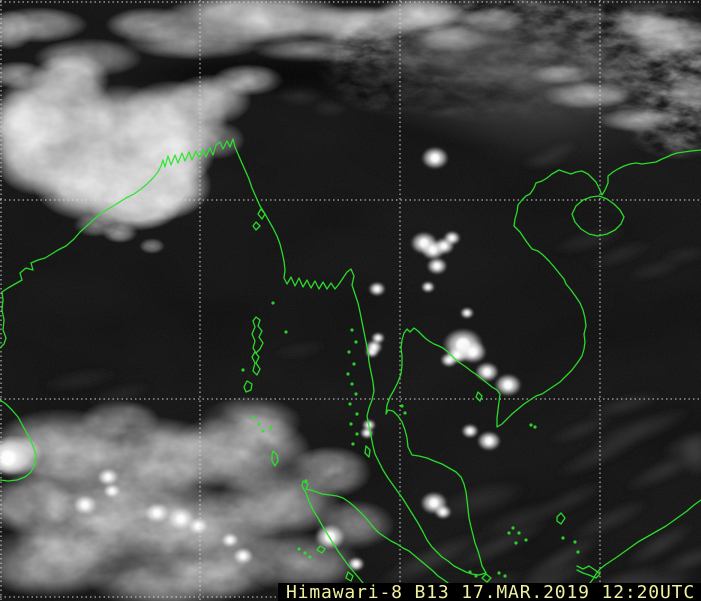 The width and height of the screenshot is (701, 601). I want to click on coastline-simeulue, so click(321, 549).